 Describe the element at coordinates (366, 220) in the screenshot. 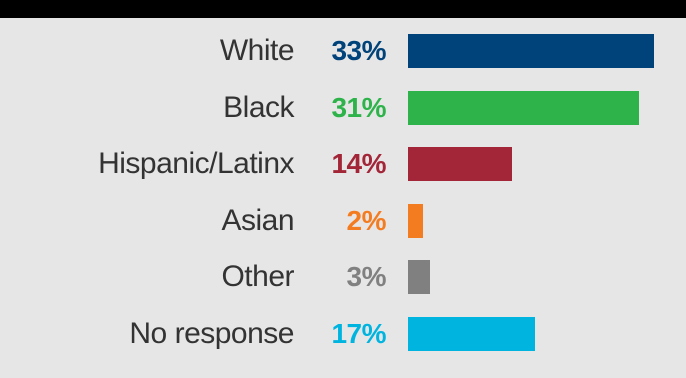

I see `value-label: 2%` at that location.